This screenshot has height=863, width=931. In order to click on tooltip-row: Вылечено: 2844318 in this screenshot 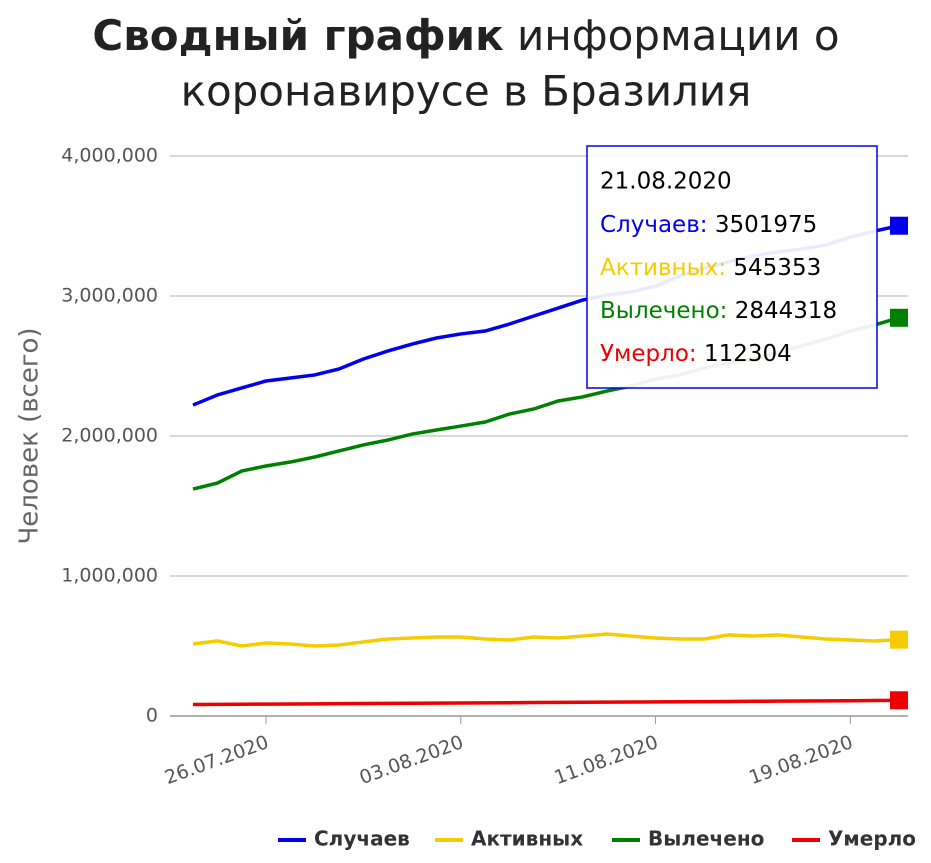, I will do `click(718, 311)`.